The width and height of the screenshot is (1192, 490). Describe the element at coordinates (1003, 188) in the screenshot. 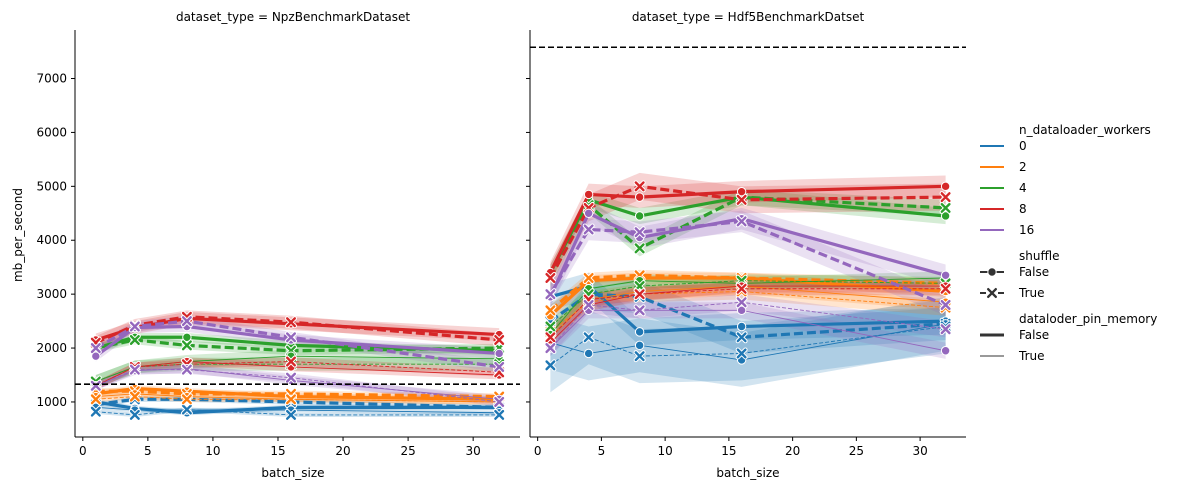

I see `legend-item-workers-4: 4` at that location.